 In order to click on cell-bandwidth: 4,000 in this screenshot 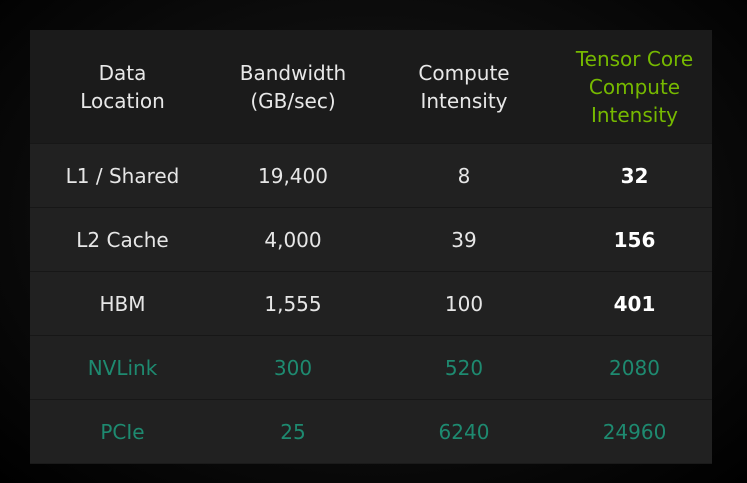, I will do `click(293, 239)`.